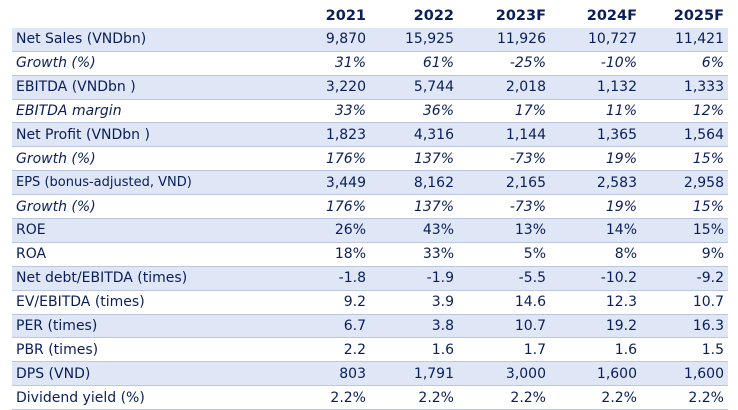 The height and width of the screenshot is (410, 738). Describe the element at coordinates (534, 254) in the screenshot. I see `row-value: 5%` at that location.